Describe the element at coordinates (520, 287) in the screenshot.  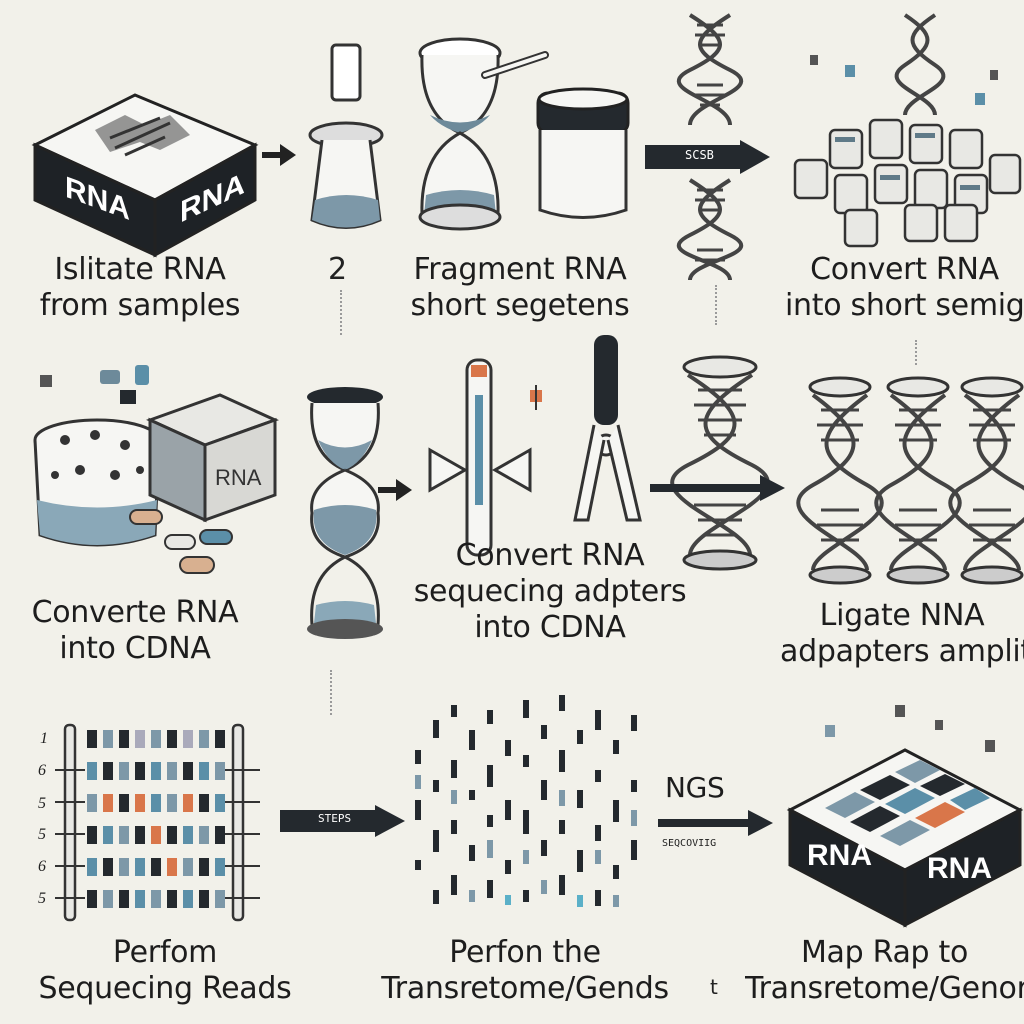
I see `step-label-fragment: Fragment RNA short segetens` at that location.